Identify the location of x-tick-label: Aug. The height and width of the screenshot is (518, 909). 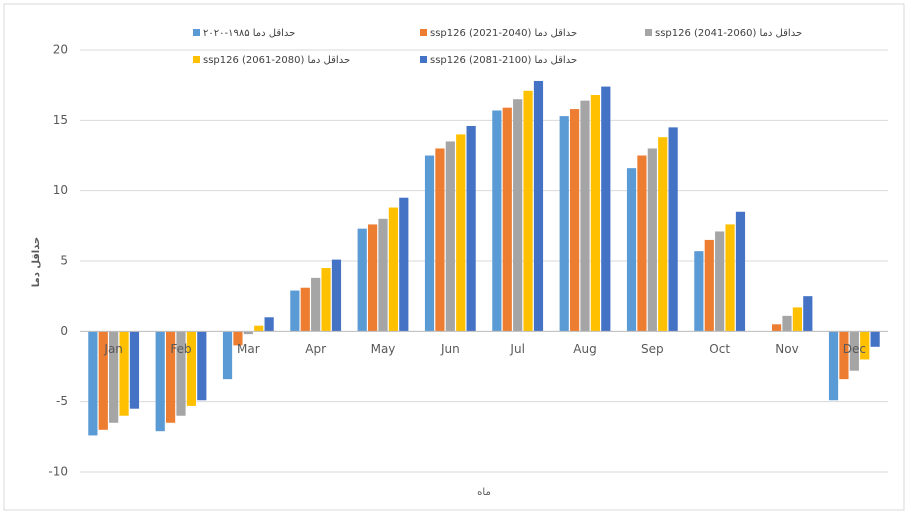
(584, 349).